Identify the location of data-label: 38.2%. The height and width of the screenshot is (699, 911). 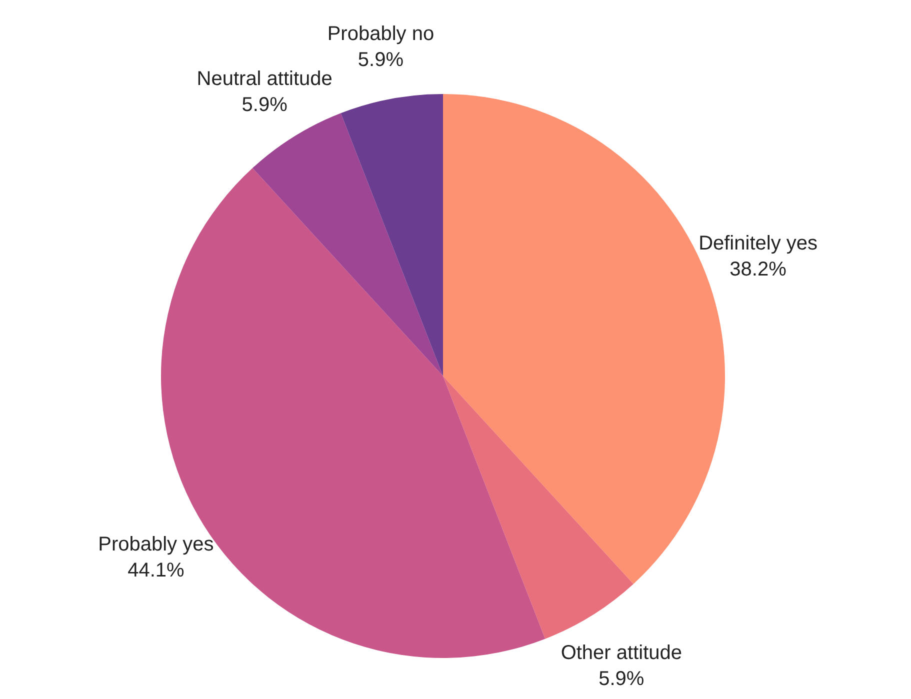
(758, 269).